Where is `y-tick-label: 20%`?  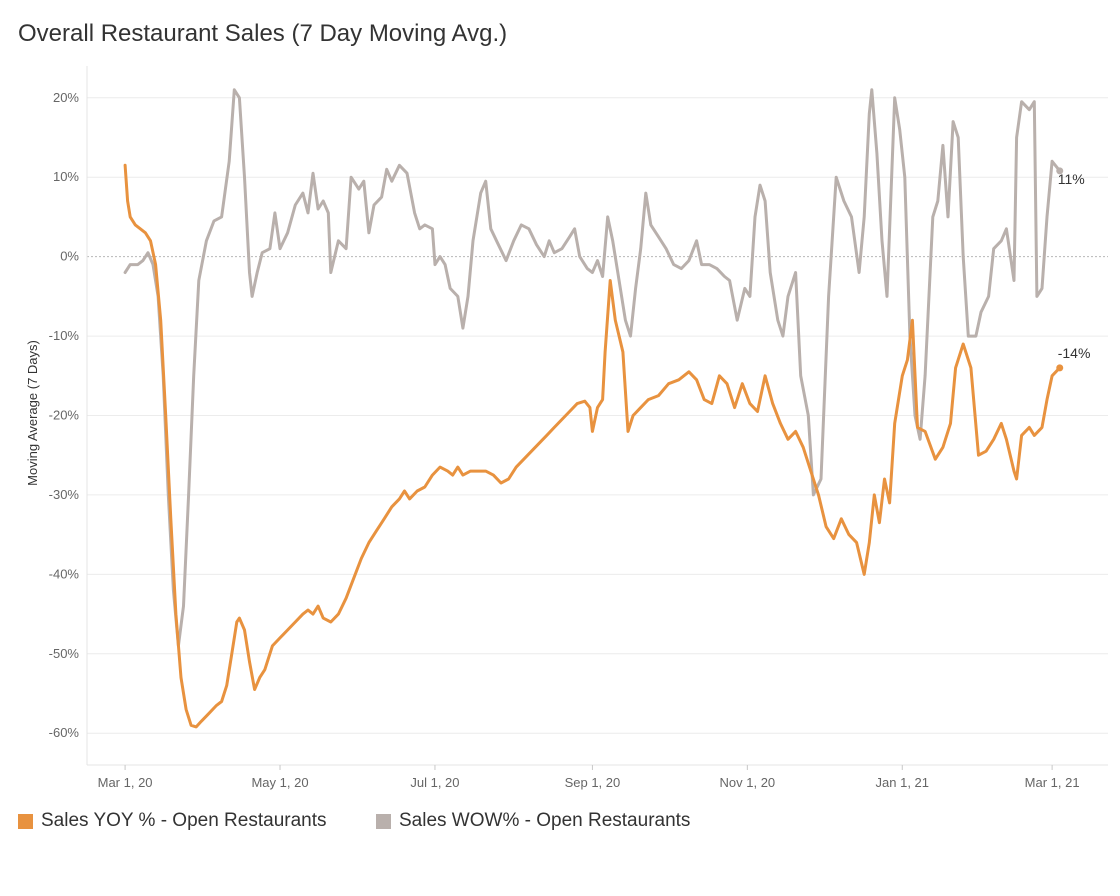
y-tick-label: 20% is located at coordinates (66, 97).